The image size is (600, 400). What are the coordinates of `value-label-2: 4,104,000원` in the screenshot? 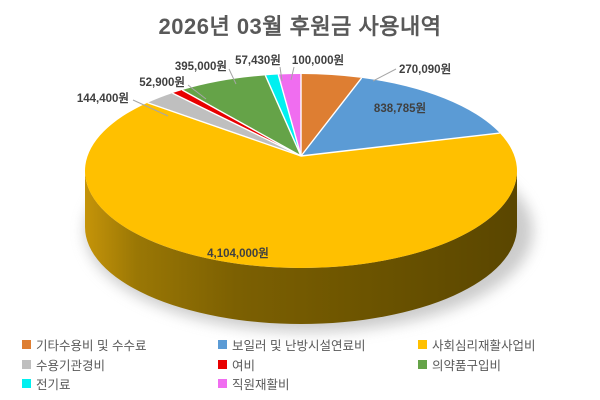 It's located at (238, 253).